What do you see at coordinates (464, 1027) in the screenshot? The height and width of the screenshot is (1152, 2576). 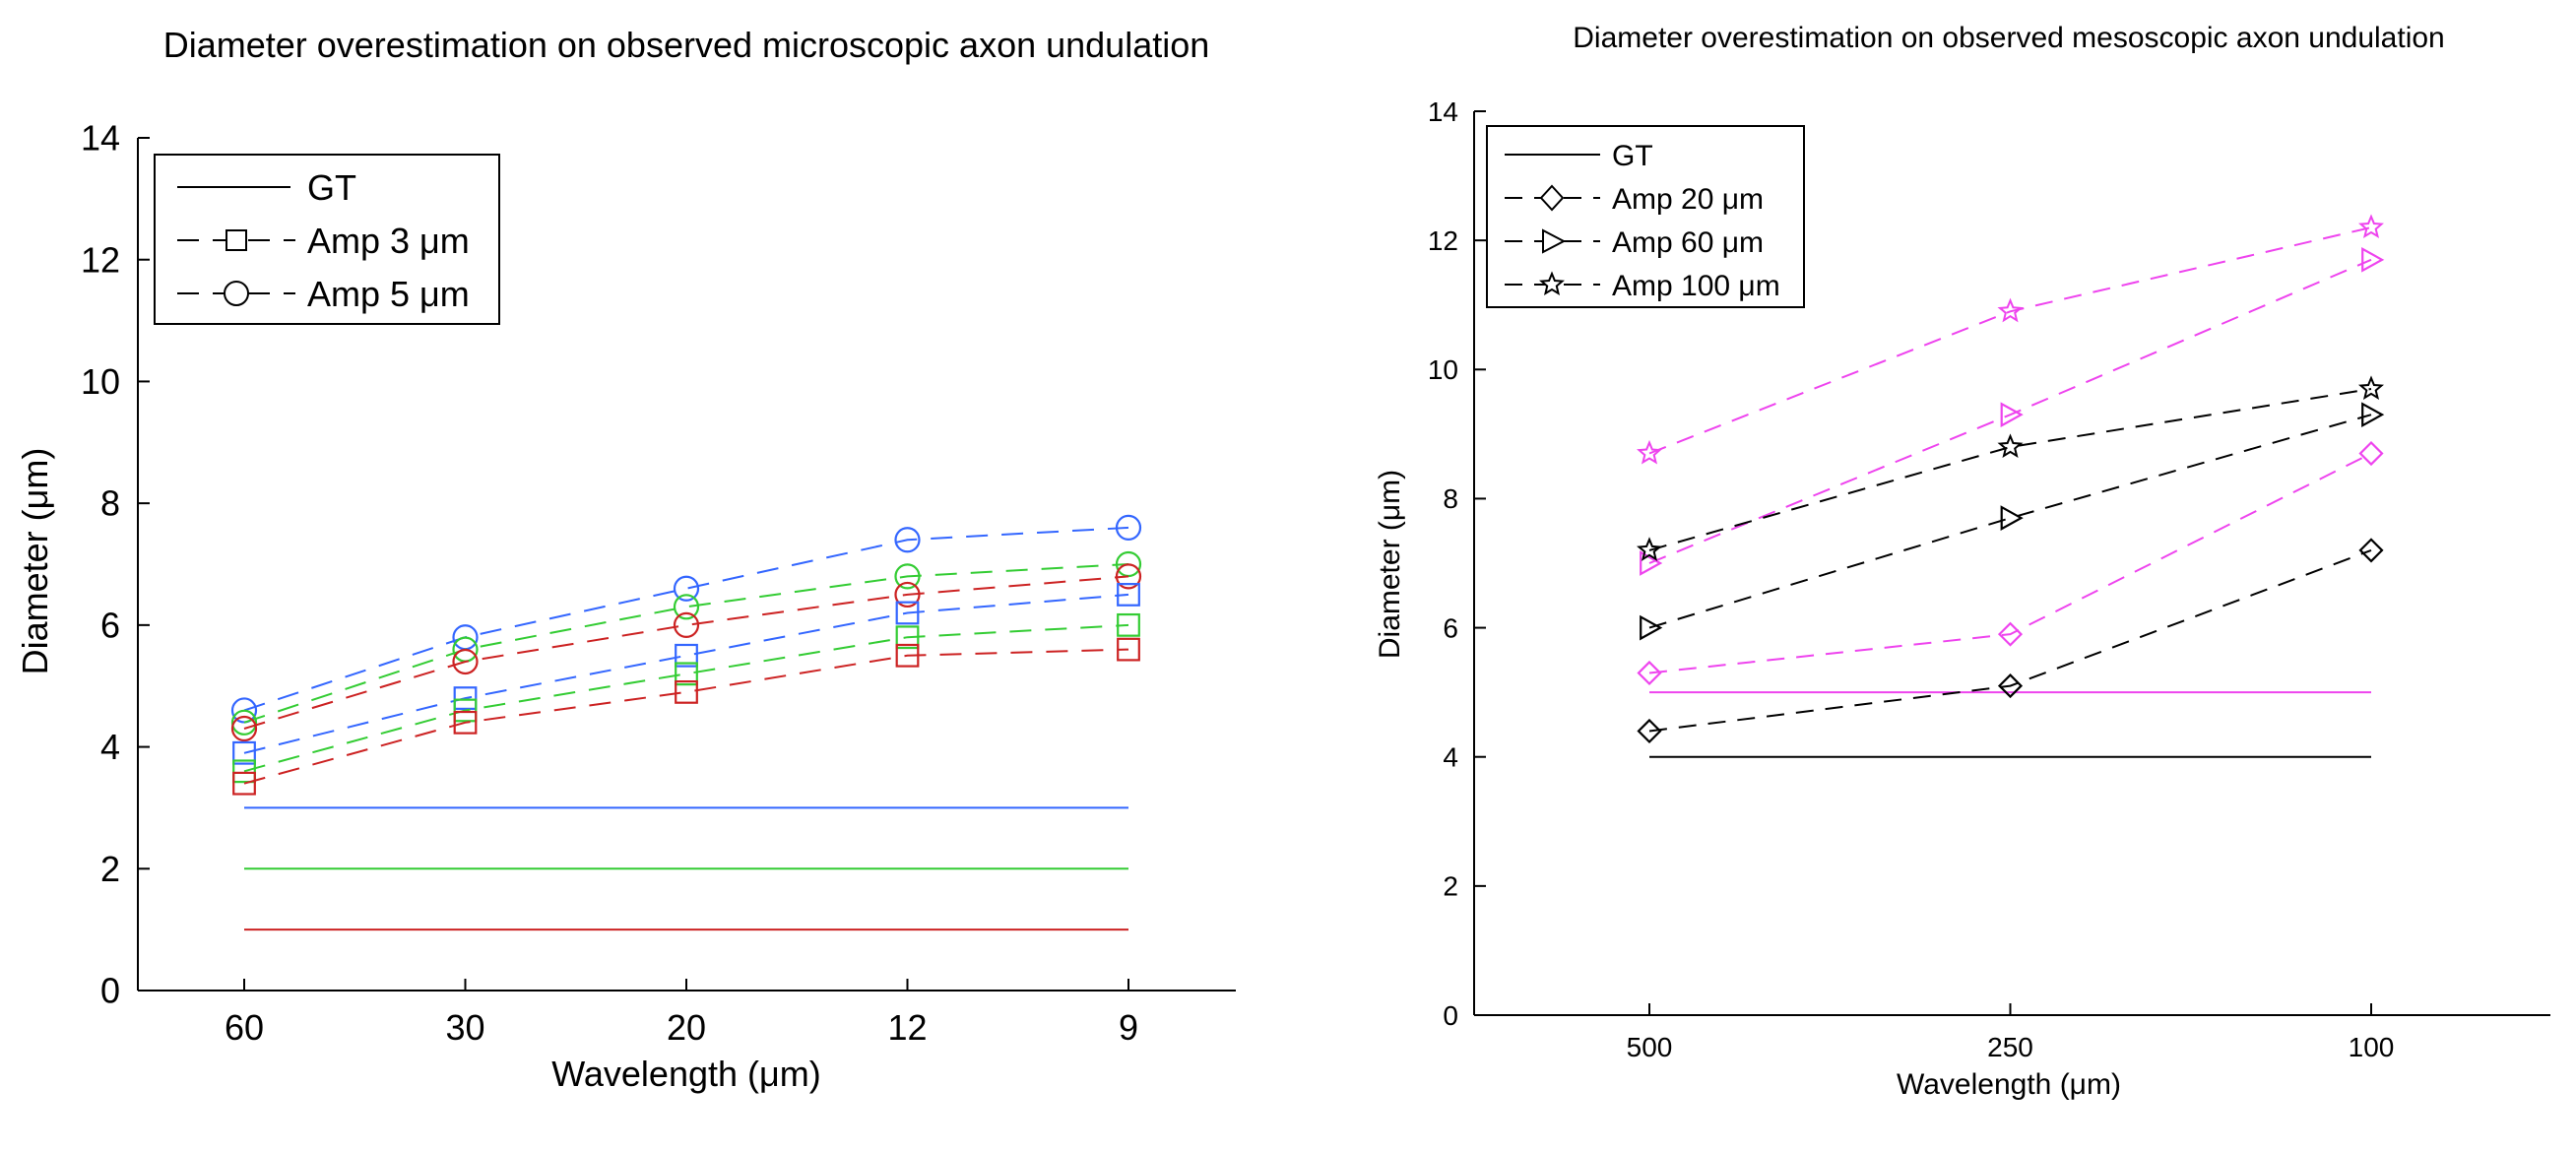 I see `x-tick-label: 30` at bounding box center [464, 1027].